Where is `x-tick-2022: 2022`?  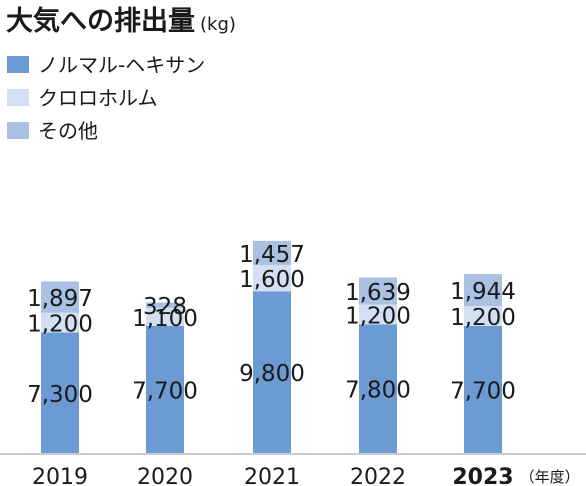 x-tick-2022: 2022 is located at coordinates (378, 475).